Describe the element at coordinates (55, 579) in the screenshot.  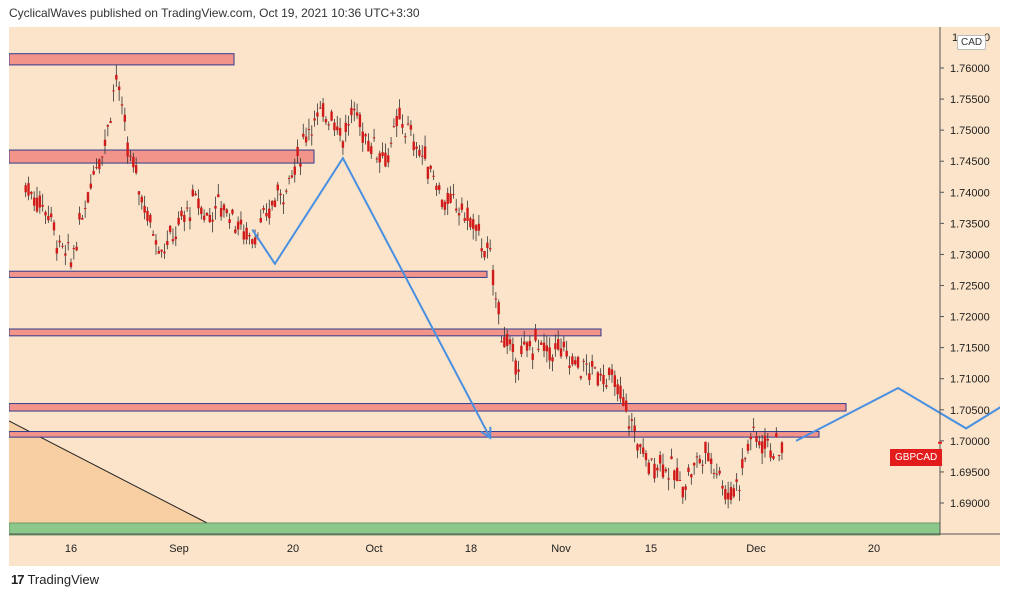
I see `tradingview-brand: 17 TradingView` at that location.